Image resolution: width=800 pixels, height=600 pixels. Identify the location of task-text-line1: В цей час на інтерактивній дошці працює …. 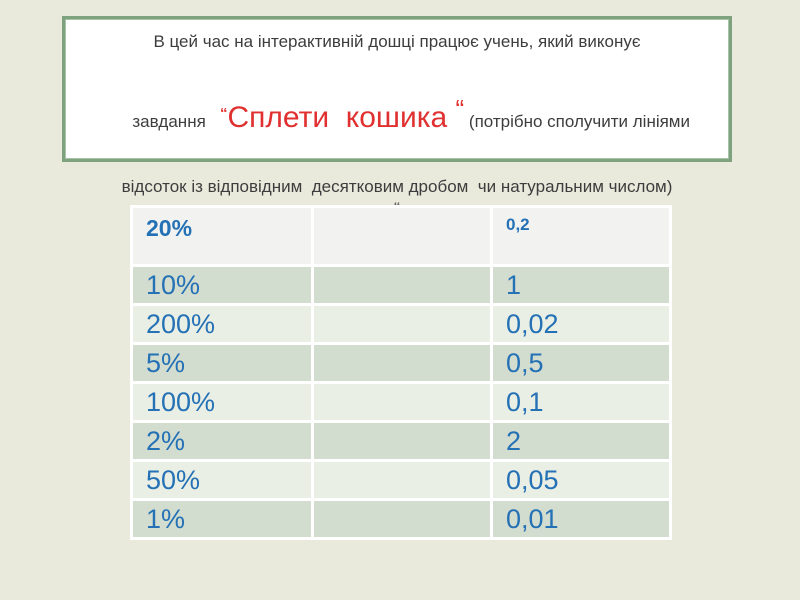
(397, 41).